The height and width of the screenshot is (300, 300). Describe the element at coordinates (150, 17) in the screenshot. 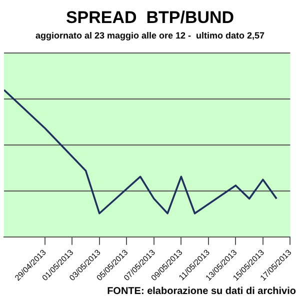

I see `chart-title: SPREAD BTP/BUND` at that location.